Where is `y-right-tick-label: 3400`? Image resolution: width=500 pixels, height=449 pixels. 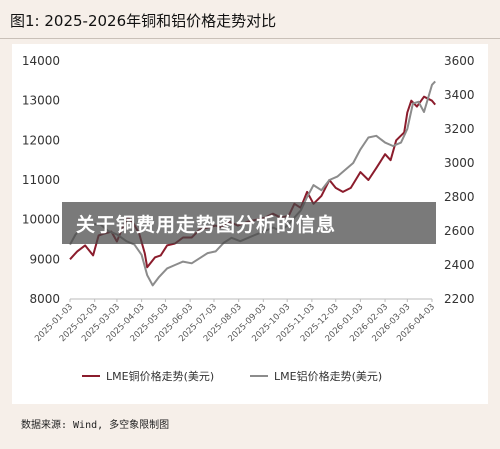 y-right-tick-label: 3400 is located at coordinates (459, 95).